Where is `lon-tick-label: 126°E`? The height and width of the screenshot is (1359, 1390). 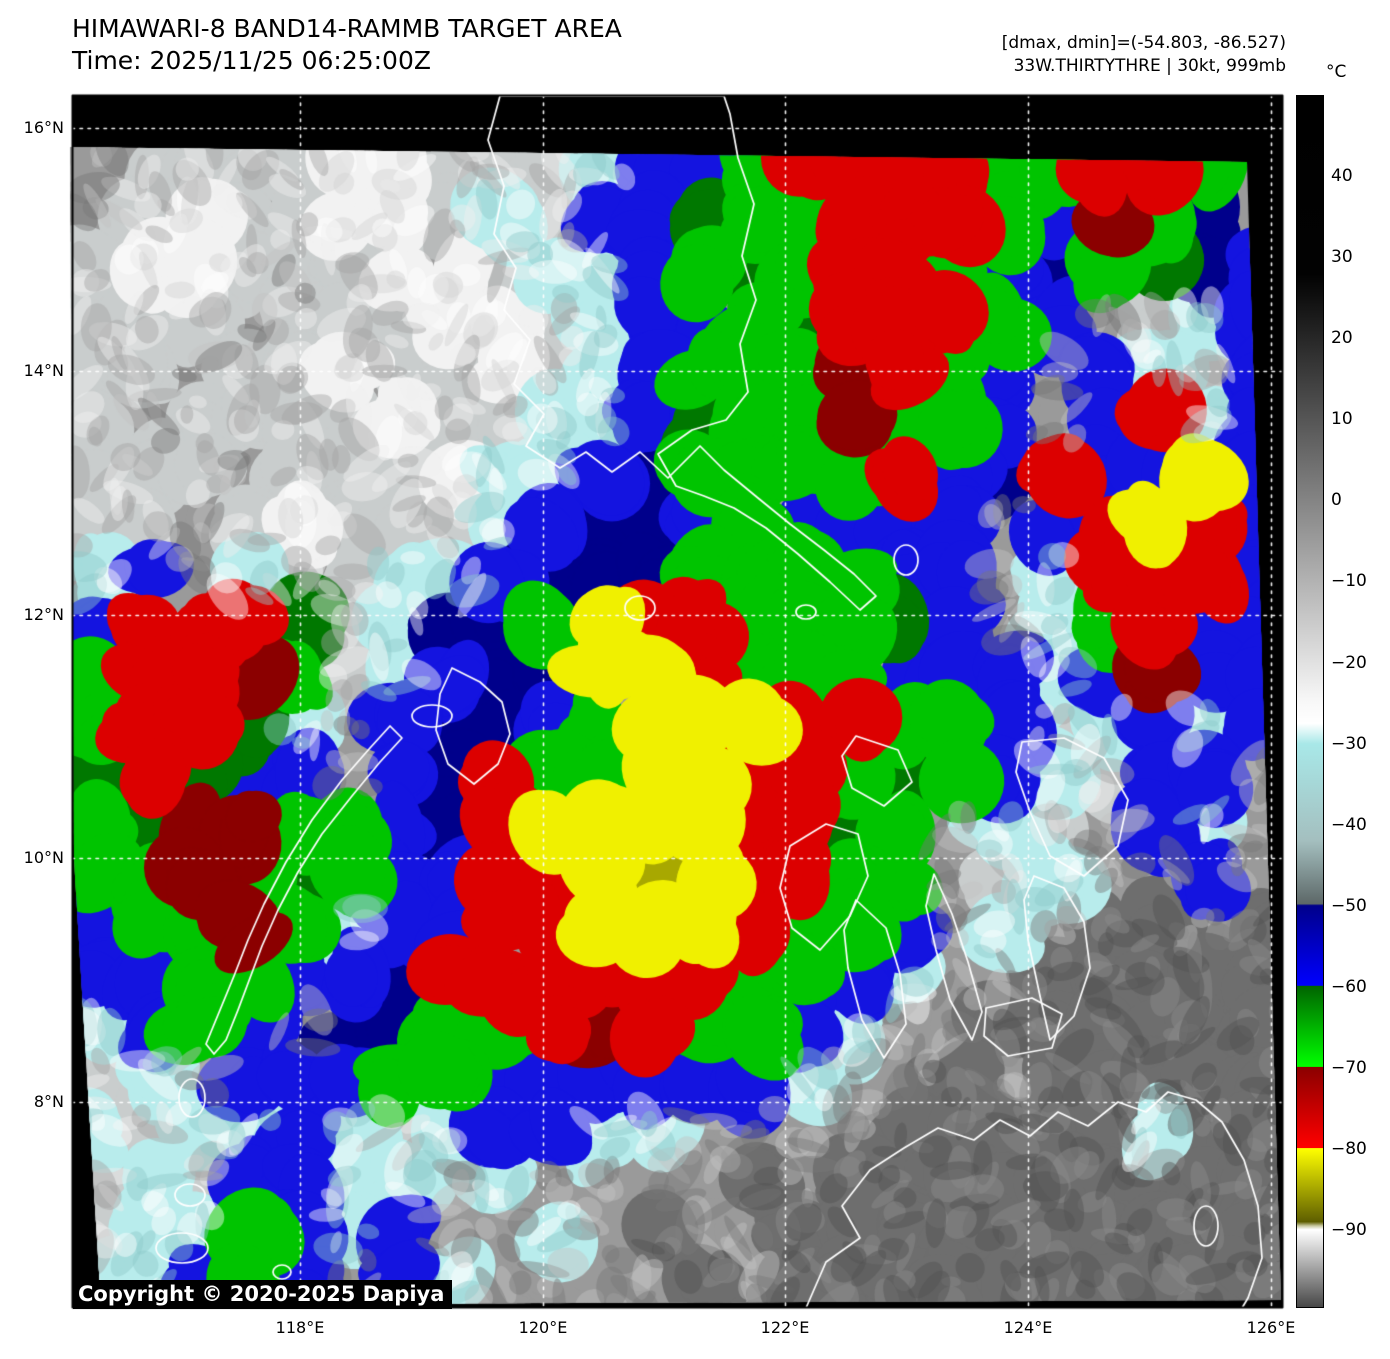 lon-tick-label: 126°E is located at coordinates (1271, 1327).